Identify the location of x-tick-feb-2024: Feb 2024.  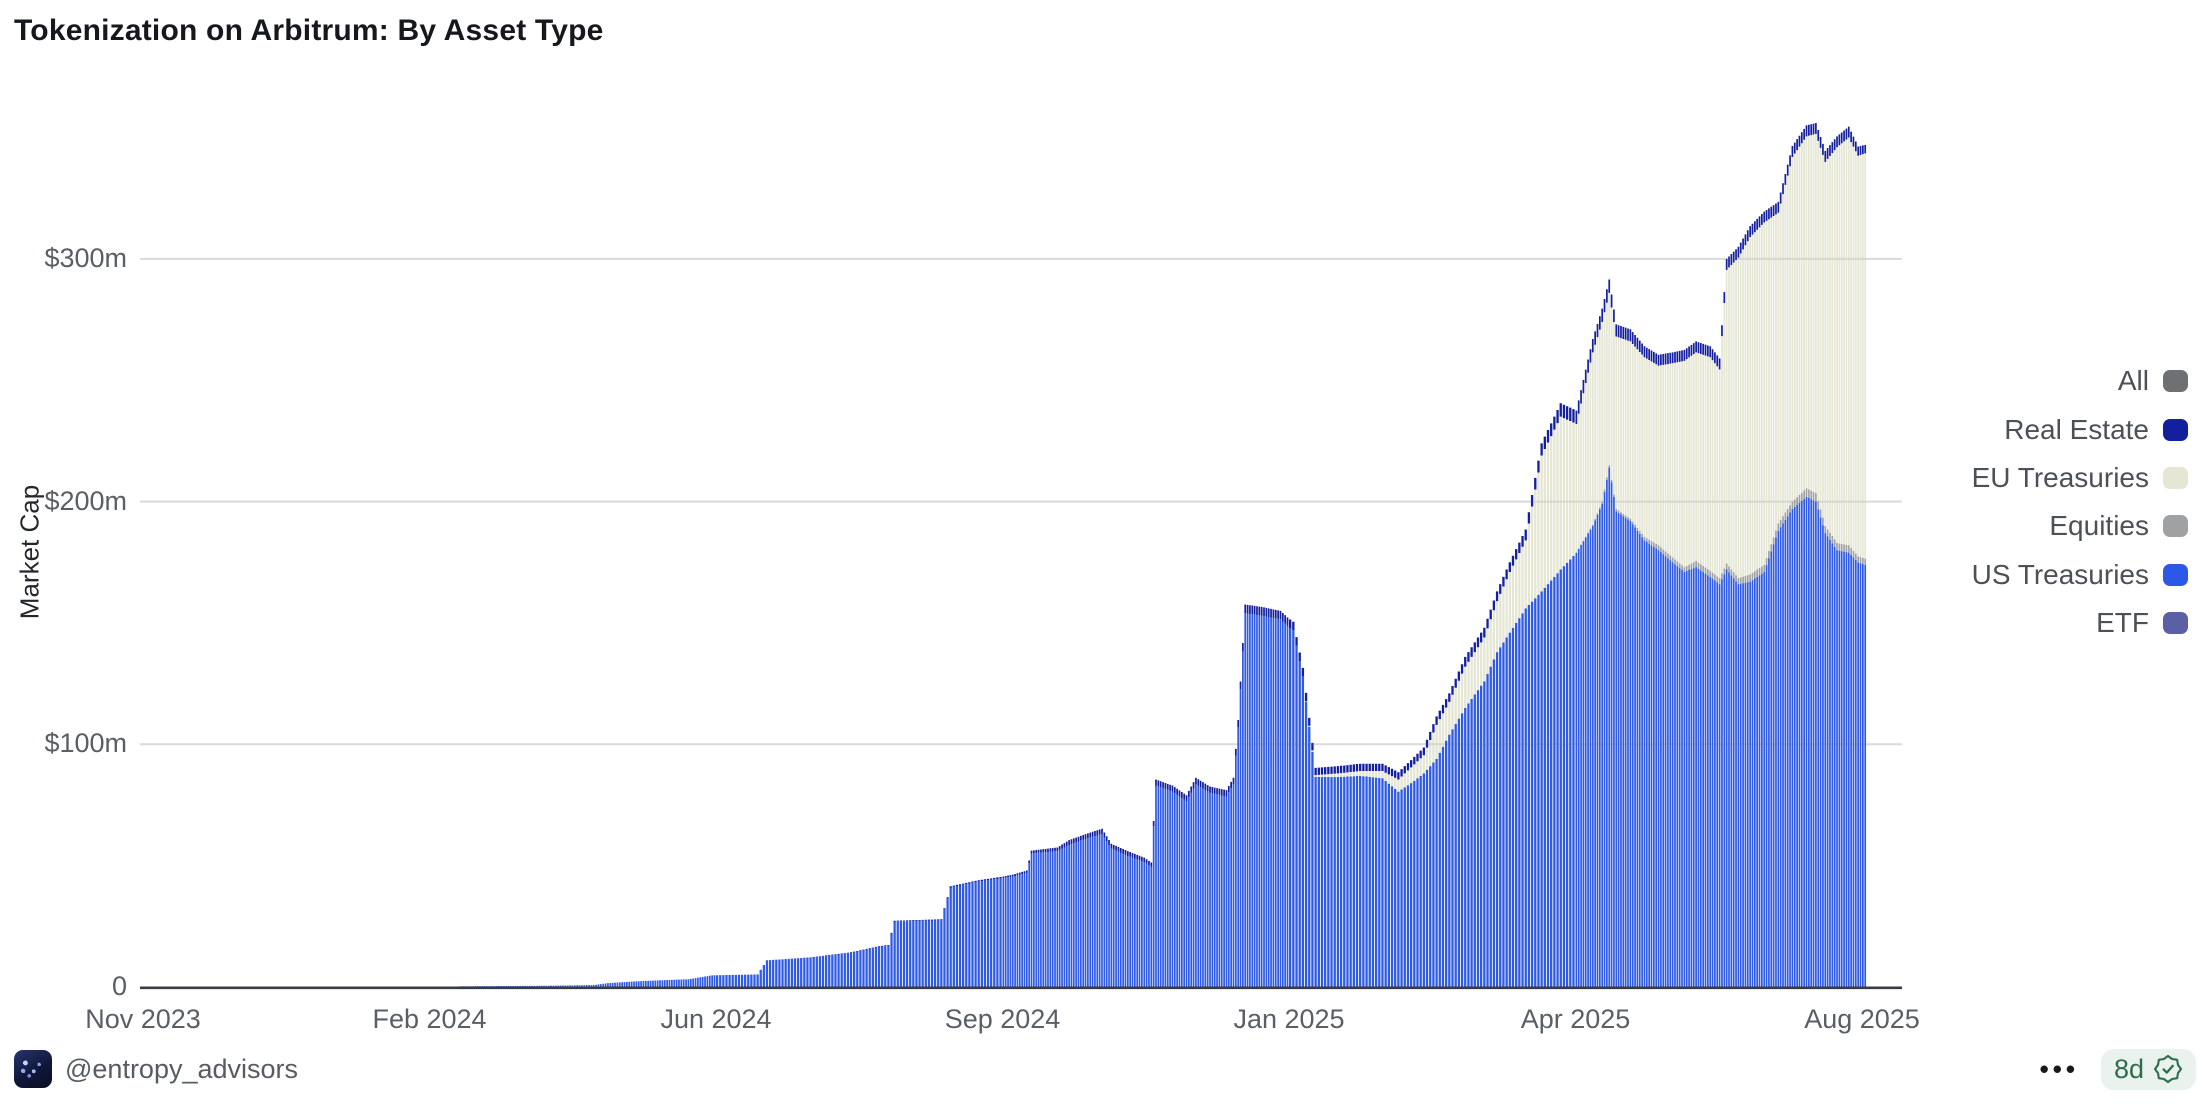
(429, 1019).